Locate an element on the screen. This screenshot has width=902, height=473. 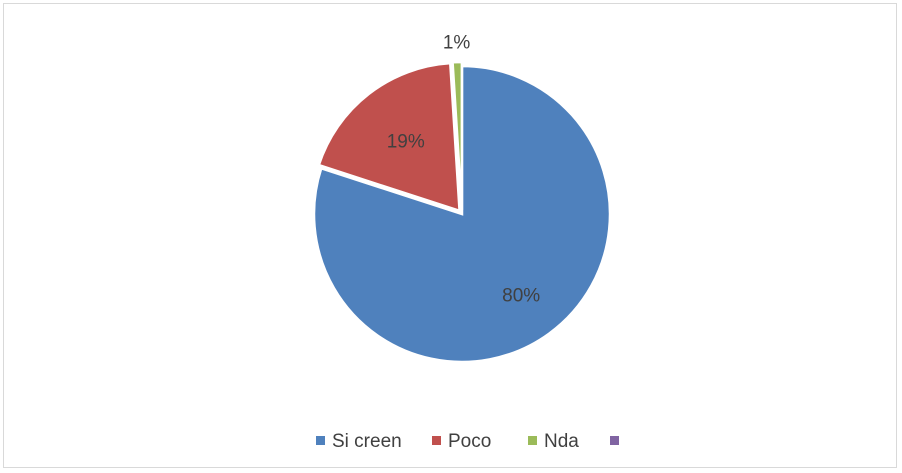
legend-swatch-nda is located at coordinates (532, 440).